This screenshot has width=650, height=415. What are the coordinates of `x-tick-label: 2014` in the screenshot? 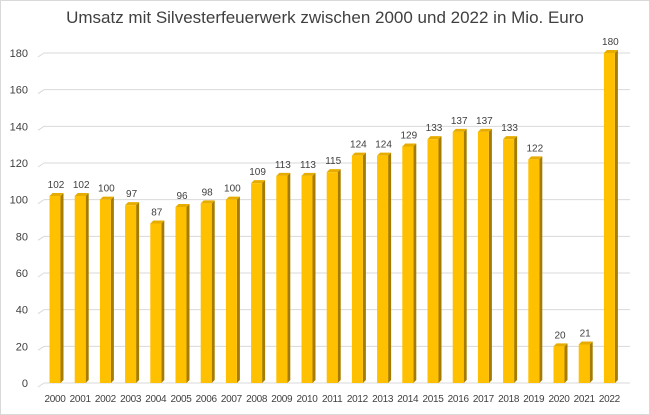 It's located at (408, 399).